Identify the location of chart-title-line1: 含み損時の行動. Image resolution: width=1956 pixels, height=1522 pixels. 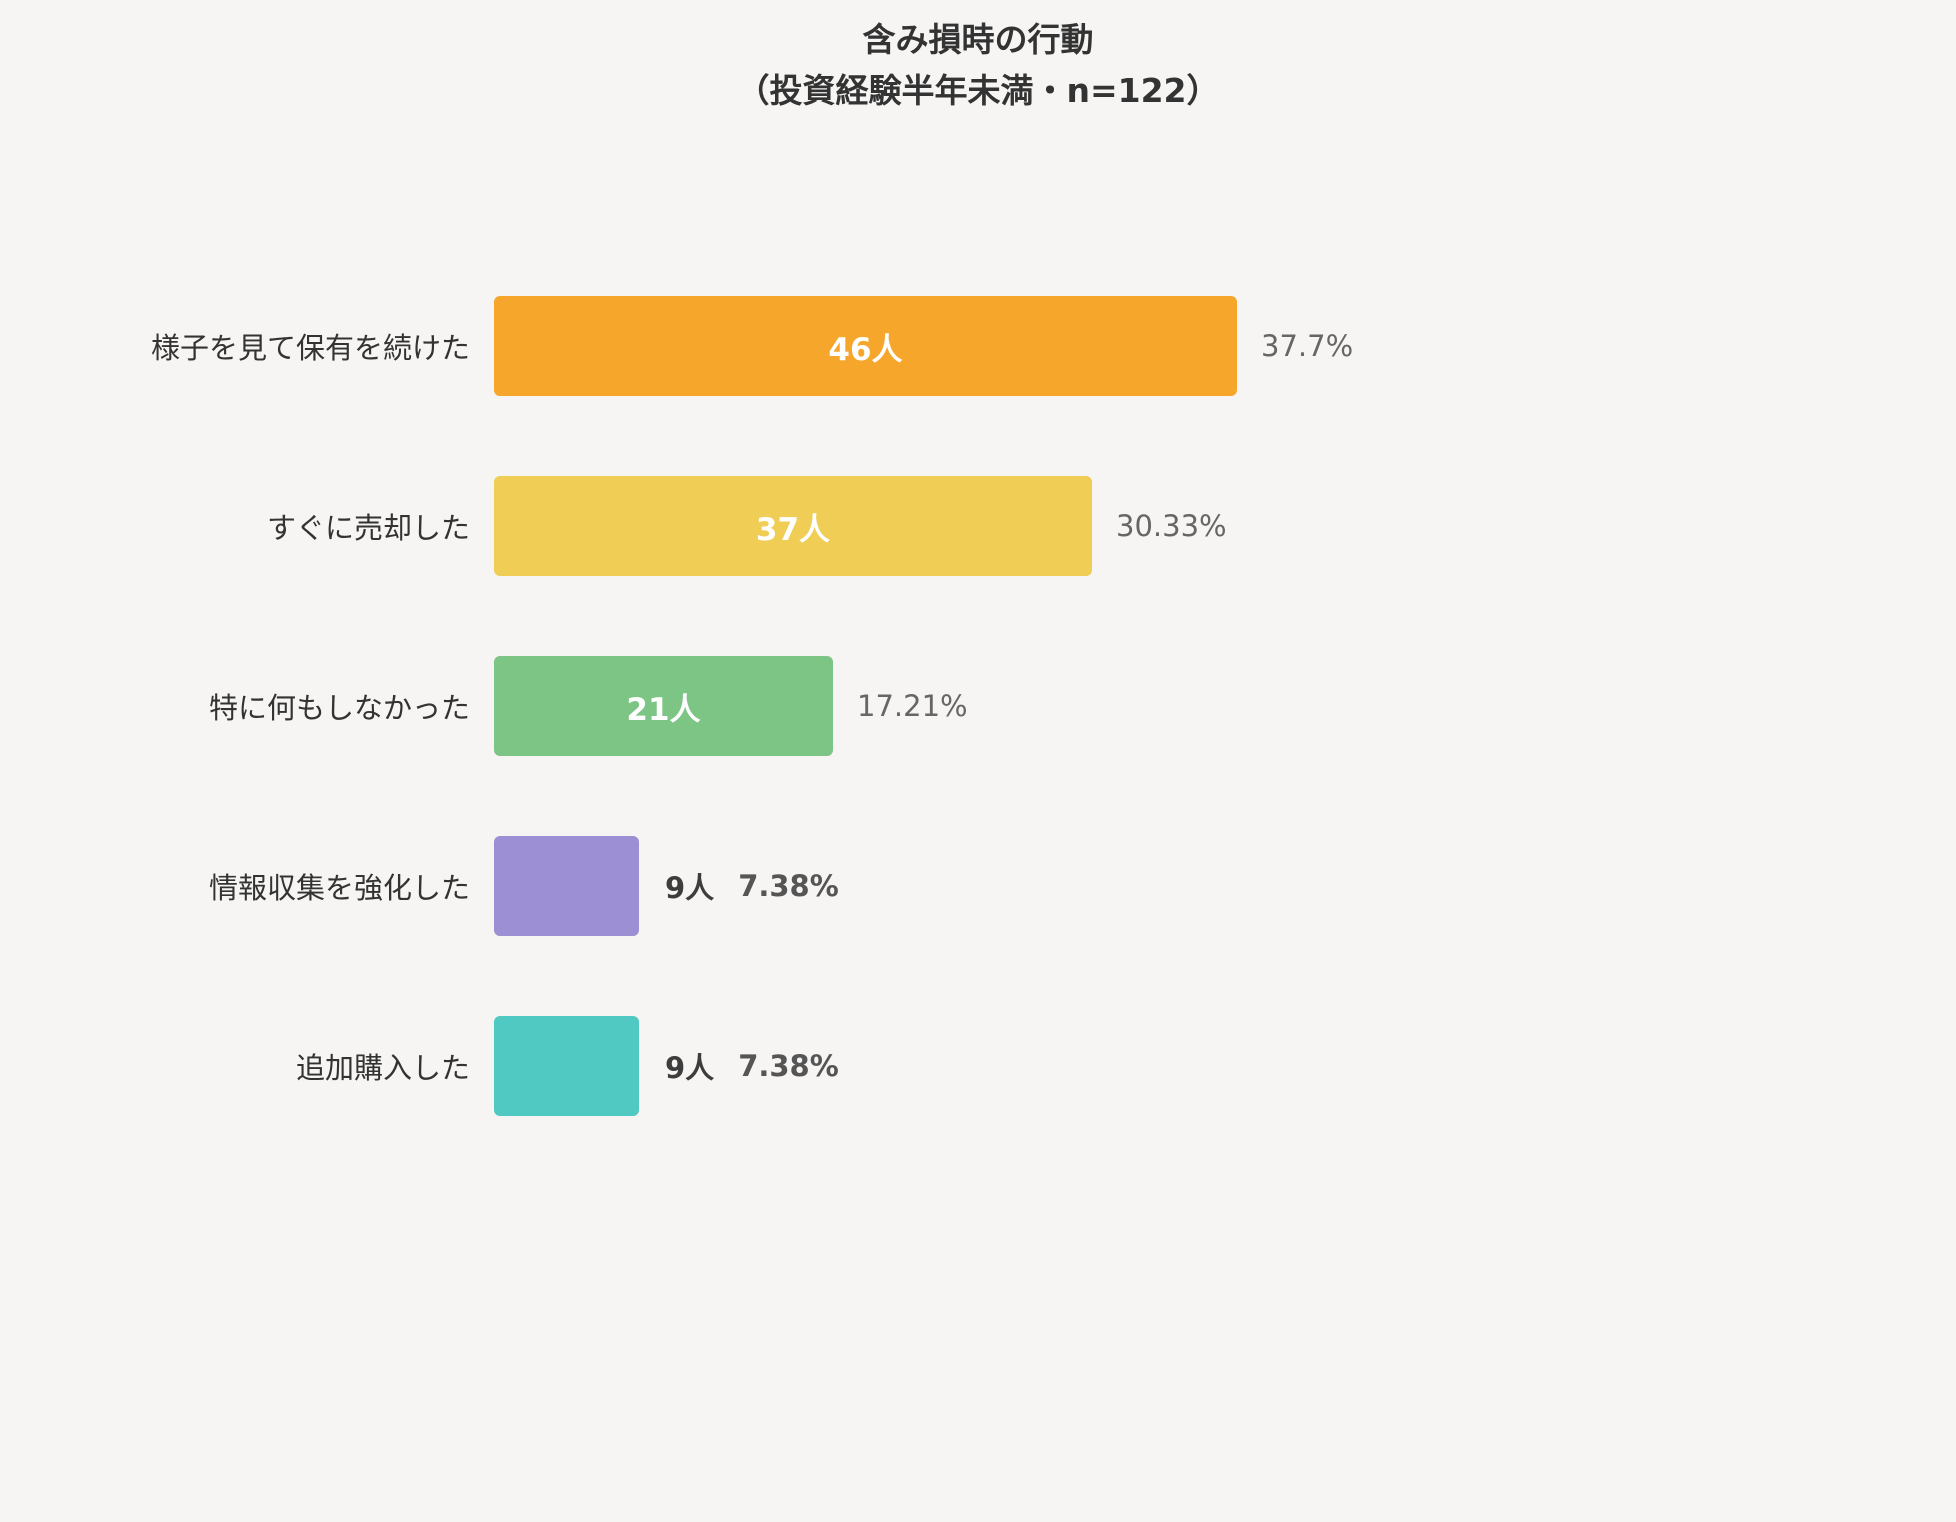
(978, 39).